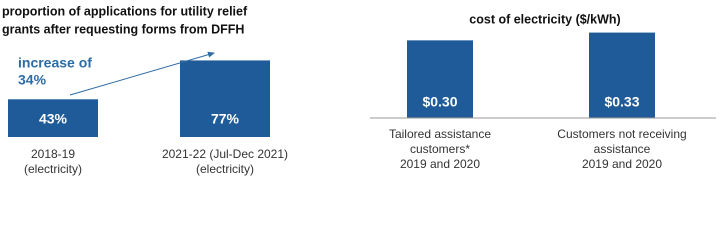  What do you see at coordinates (621, 102) in the screenshot?
I see `value-label: $0.33` at bounding box center [621, 102].